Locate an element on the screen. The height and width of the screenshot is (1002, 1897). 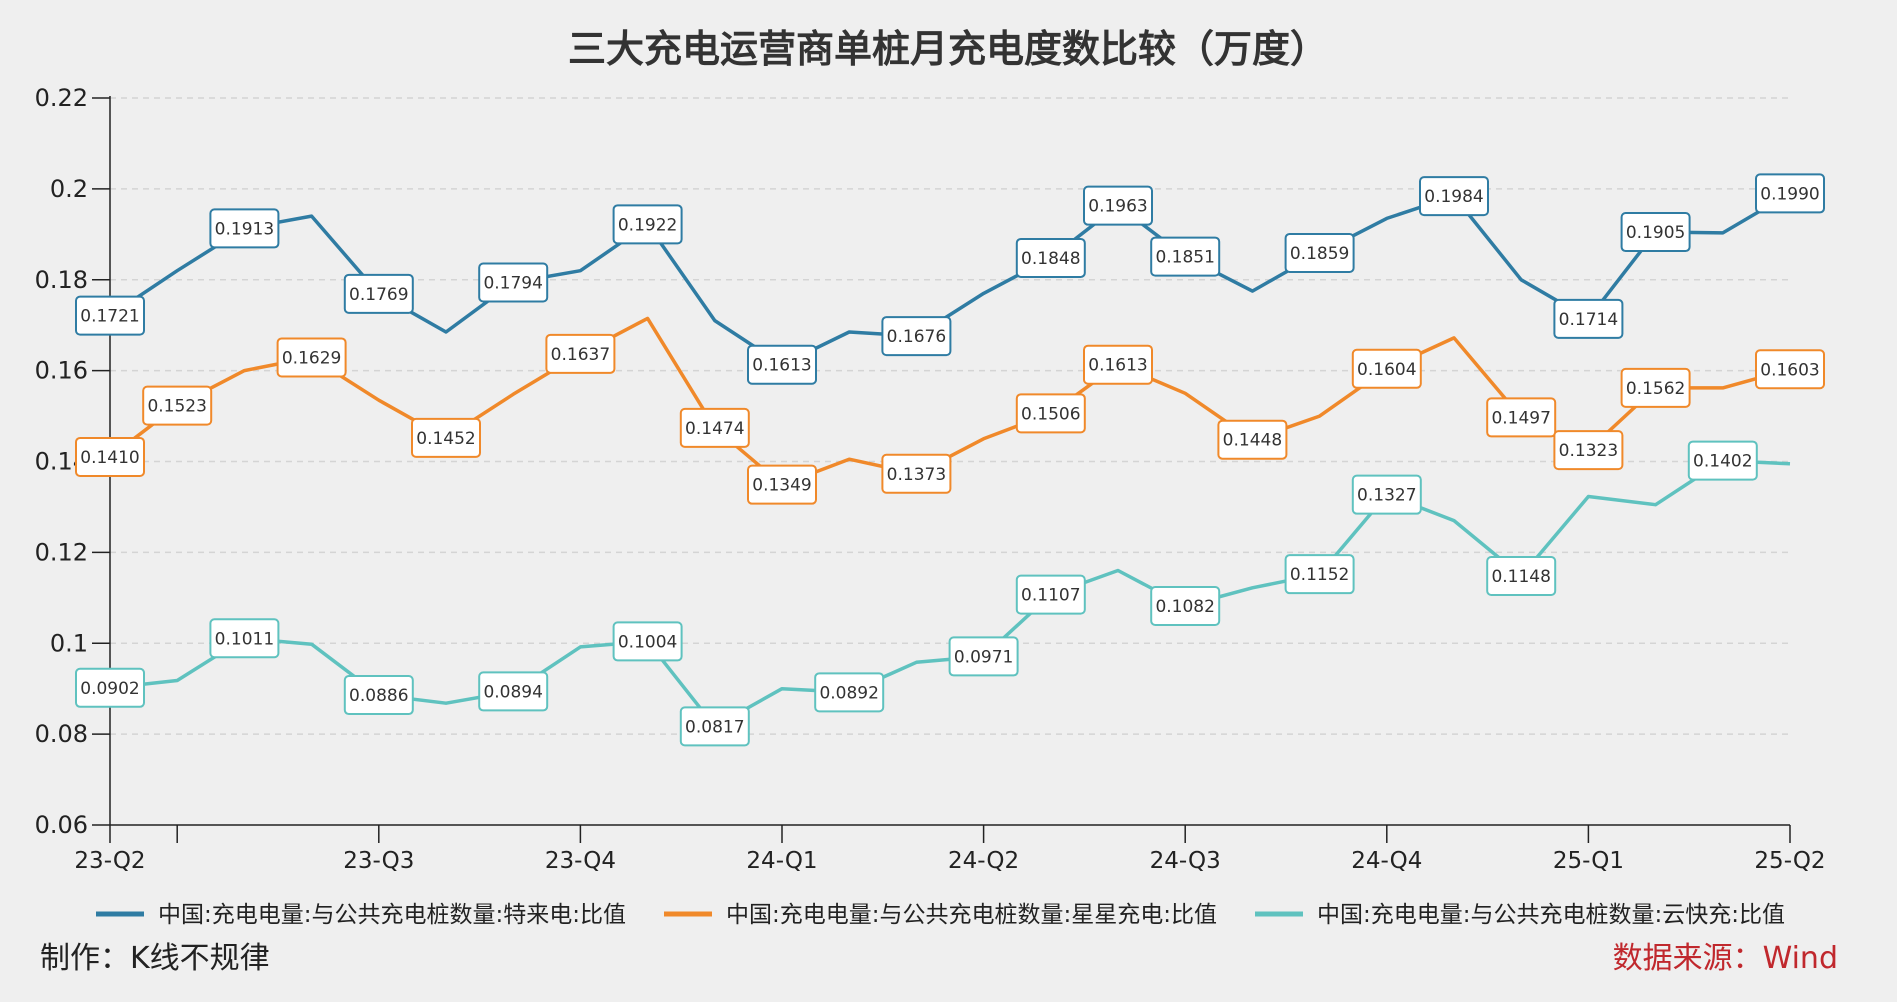
data-label-text: 0.1402 is located at coordinates (1722, 462).